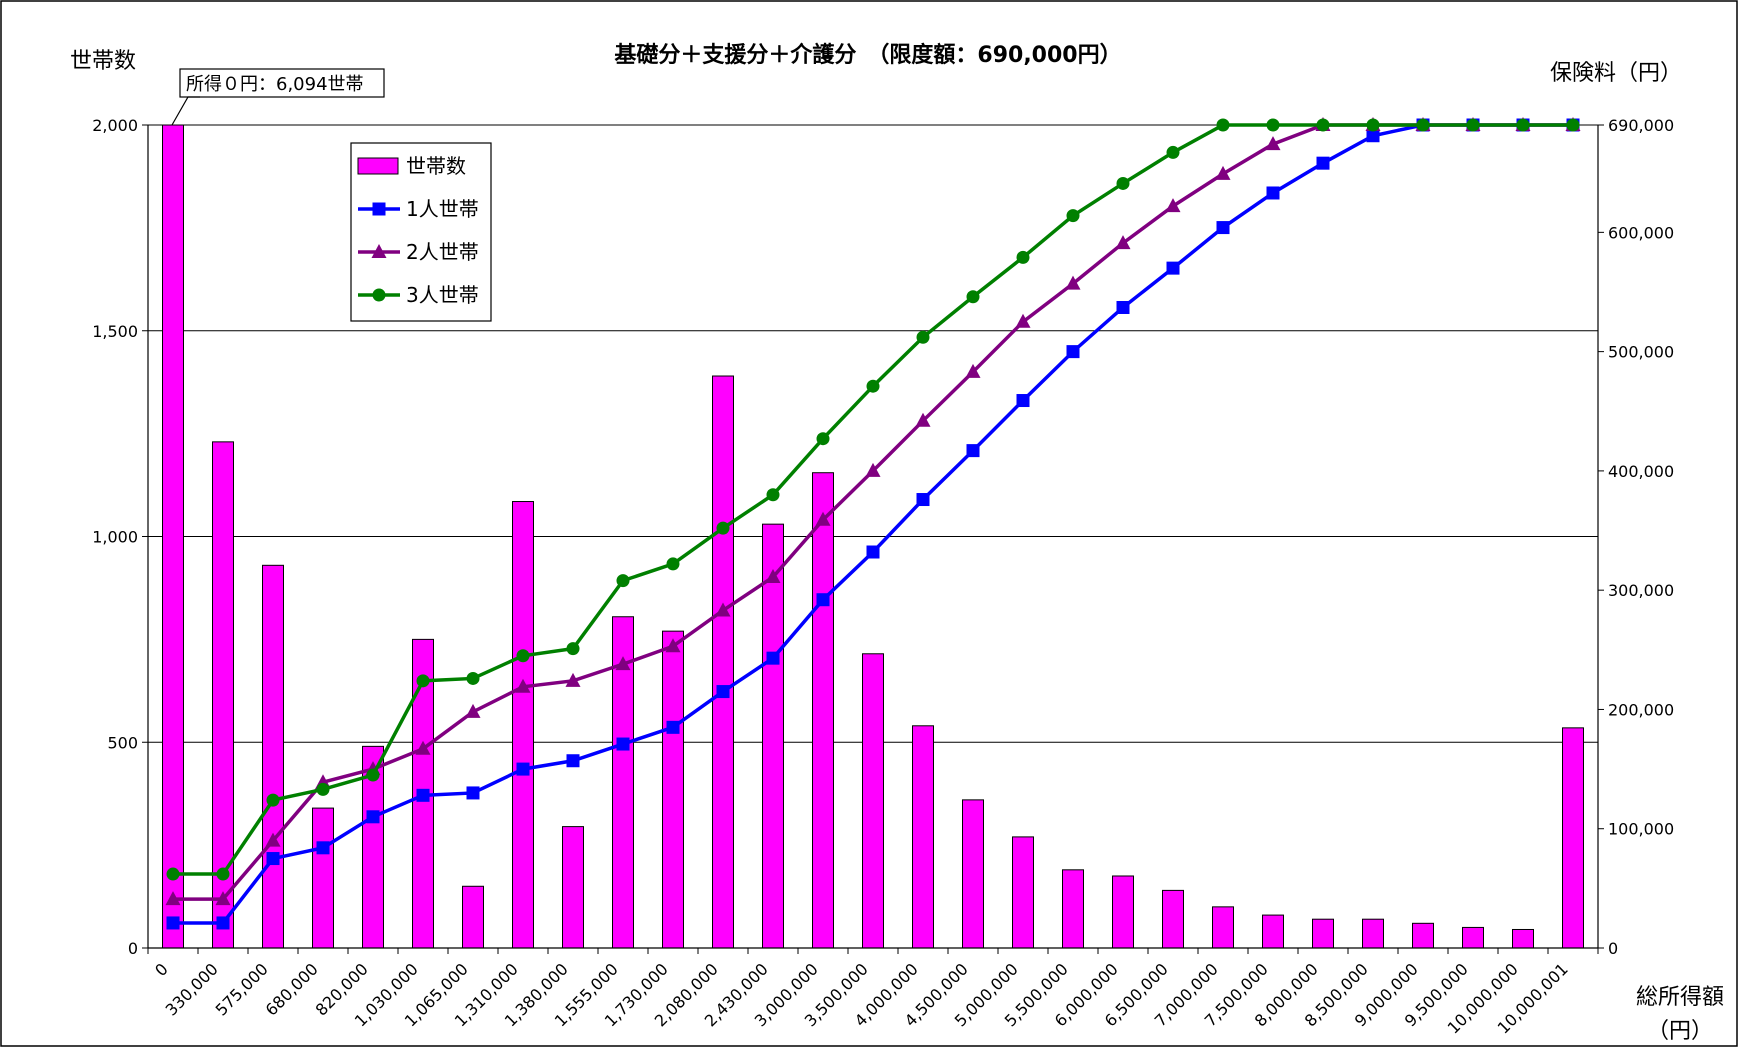 The height and width of the screenshot is (1047, 1738). What do you see at coordinates (115, 125) in the screenshot?
I see `y-left-tick-label: 2,000` at bounding box center [115, 125].